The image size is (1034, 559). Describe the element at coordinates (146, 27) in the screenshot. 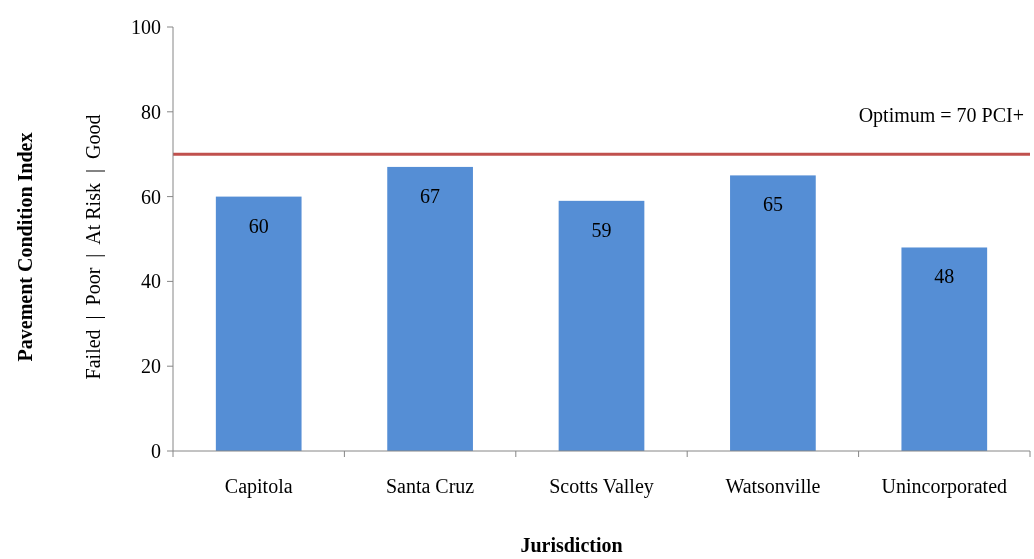

I see `y-tick-label: 100` at that location.